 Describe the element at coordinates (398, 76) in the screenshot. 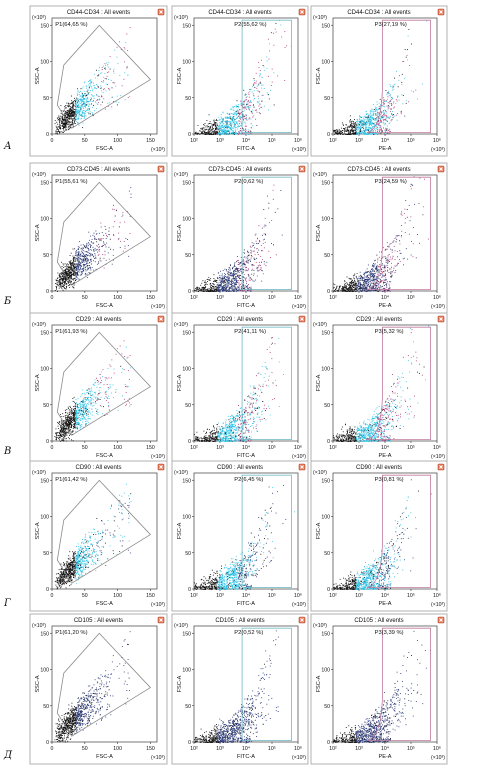

I see `gate-curve` at that location.